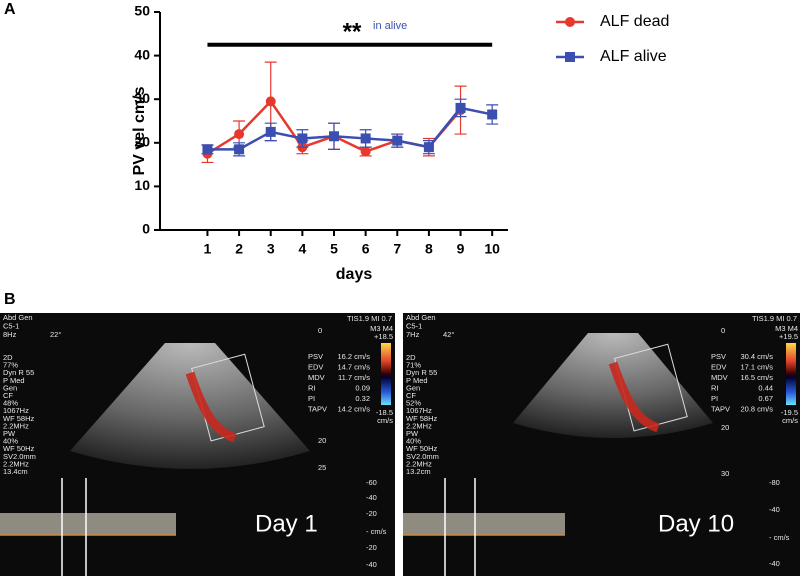 The width and height of the screenshot is (800, 576). Describe the element at coordinates (774, 482) in the screenshot. I see `doppler-scale-label: -80` at that location.